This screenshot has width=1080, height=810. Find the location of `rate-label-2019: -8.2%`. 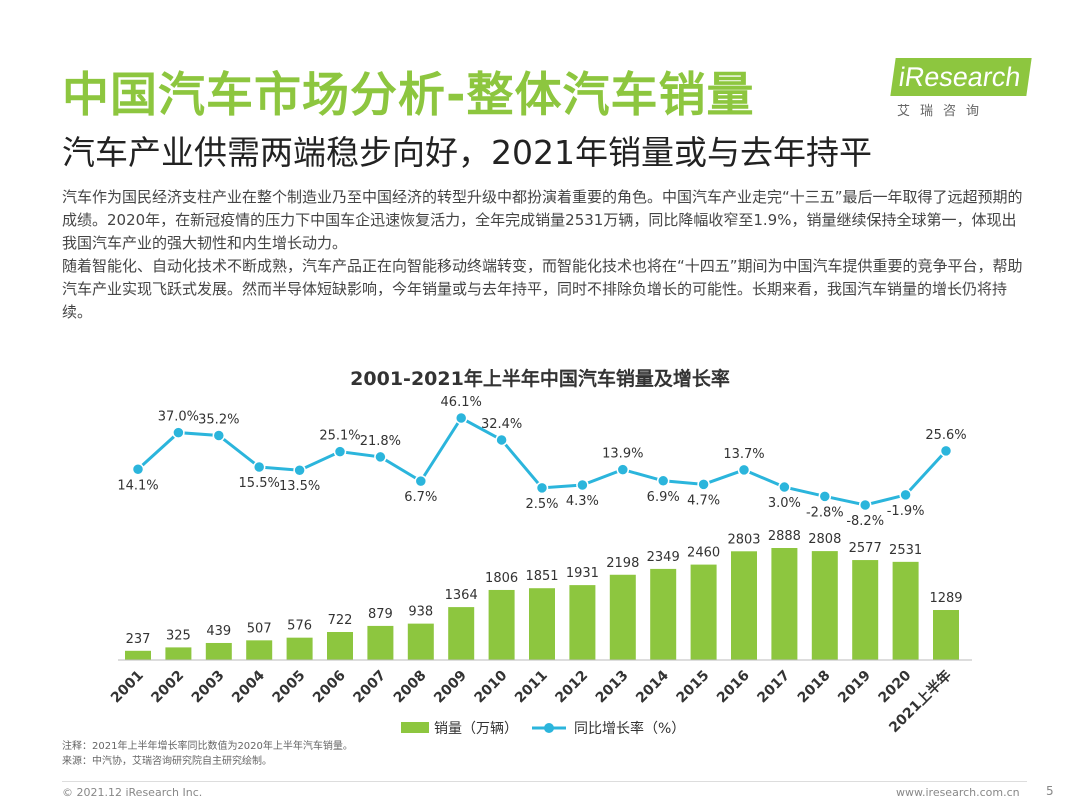

rate-label-2019: -8.2% is located at coordinates (865, 521).